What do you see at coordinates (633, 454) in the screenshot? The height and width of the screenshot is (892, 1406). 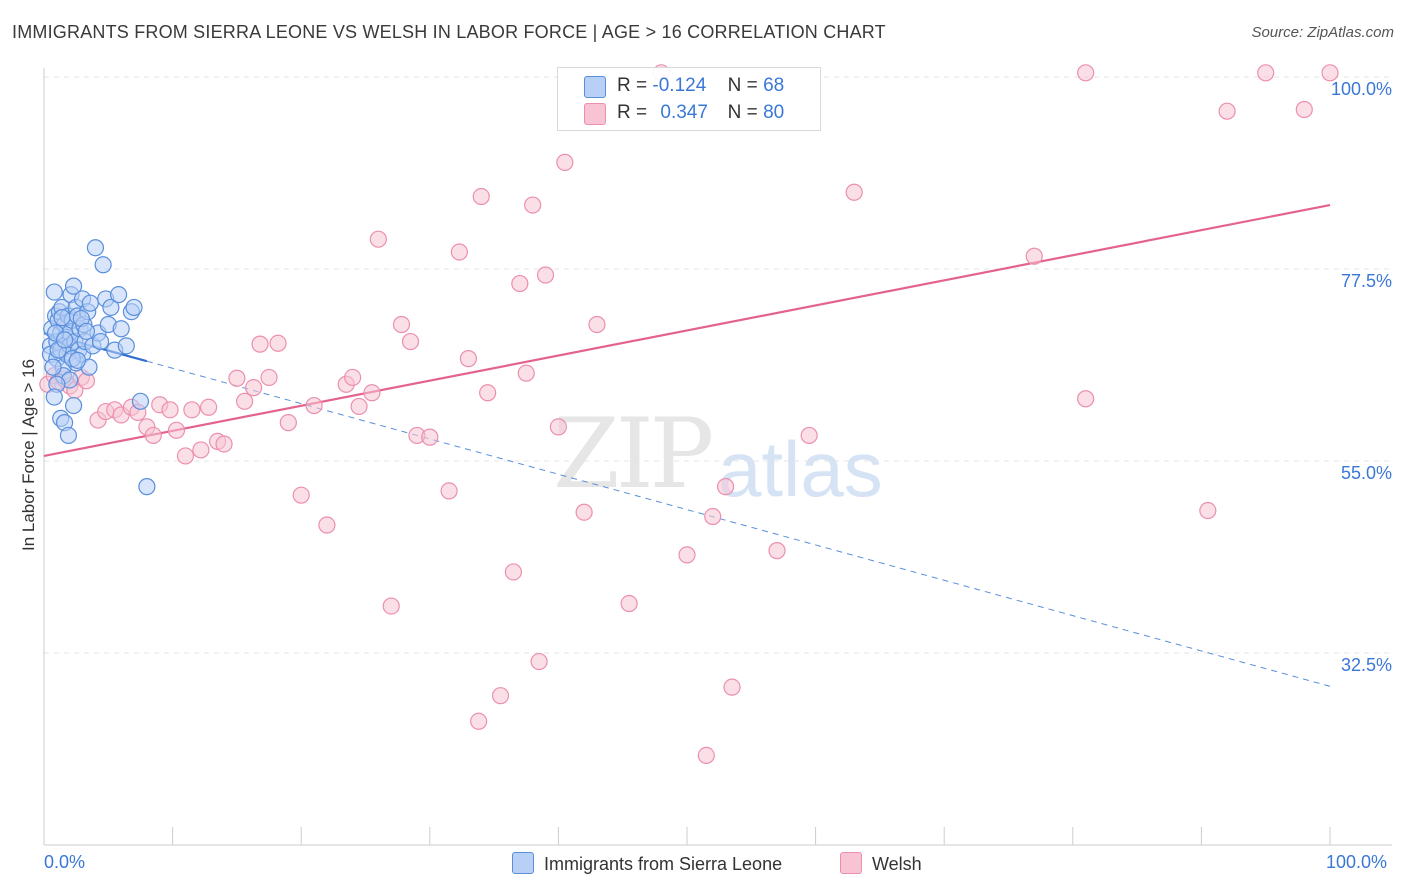 I see `watermark-zip: ZIP` at bounding box center [633, 454].